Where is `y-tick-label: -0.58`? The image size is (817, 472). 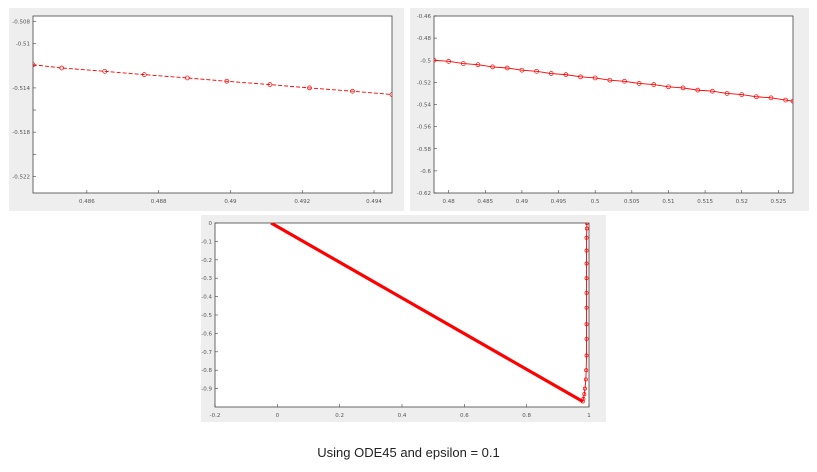 y-tick-label: -0.58 is located at coordinates (424, 150).